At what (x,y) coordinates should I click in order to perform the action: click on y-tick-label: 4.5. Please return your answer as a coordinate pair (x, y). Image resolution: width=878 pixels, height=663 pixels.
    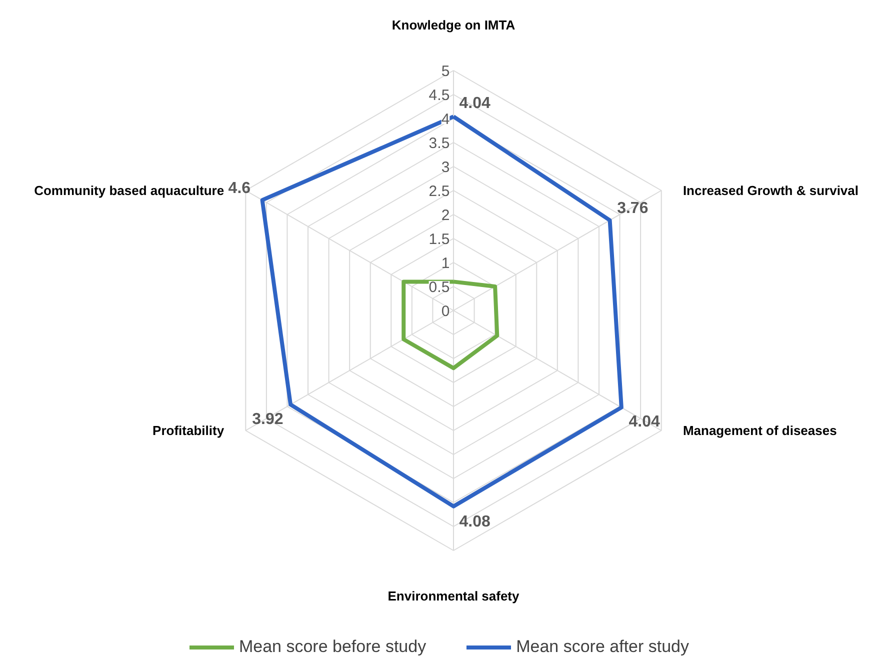
    Looking at the image, I should click on (439, 95).